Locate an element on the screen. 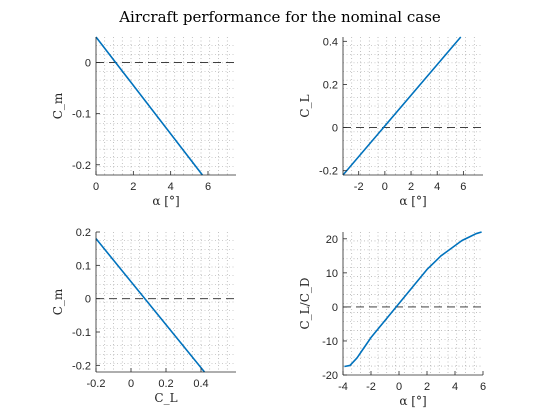  y-axis-label: C_L is located at coordinates (305, 105).